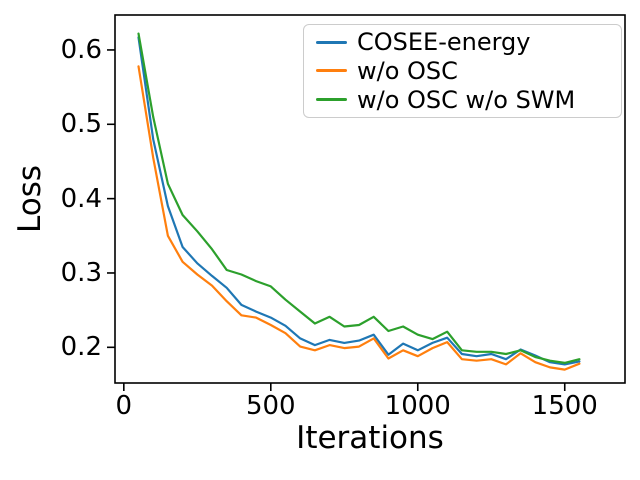  What do you see at coordinates (124, 406) in the screenshot?
I see `x-tick-label: 0` at bounding box center [124, 406].